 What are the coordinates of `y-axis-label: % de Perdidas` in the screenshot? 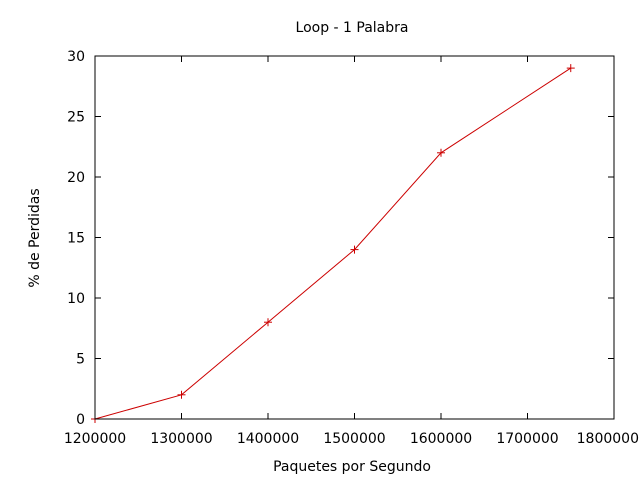 It's located at (35, 237).